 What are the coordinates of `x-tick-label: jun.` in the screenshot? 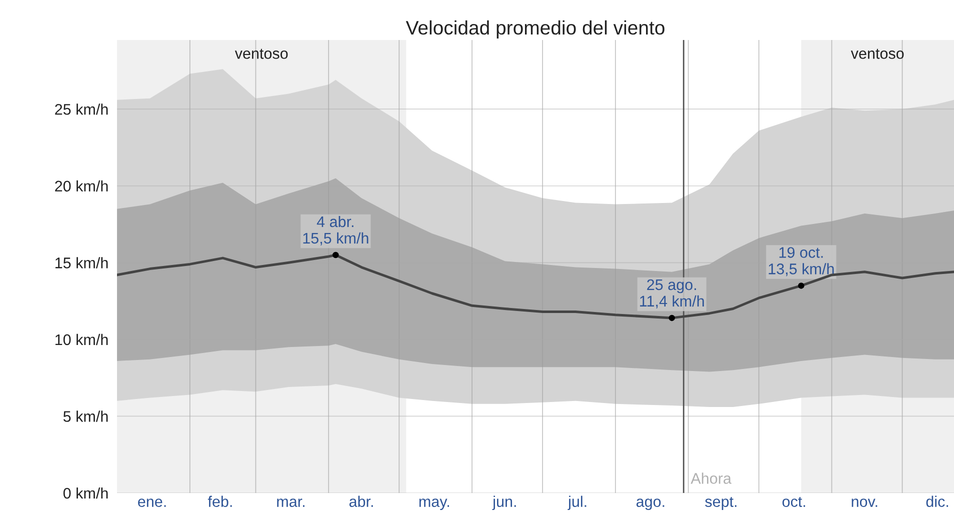 It's located at (504, 503).